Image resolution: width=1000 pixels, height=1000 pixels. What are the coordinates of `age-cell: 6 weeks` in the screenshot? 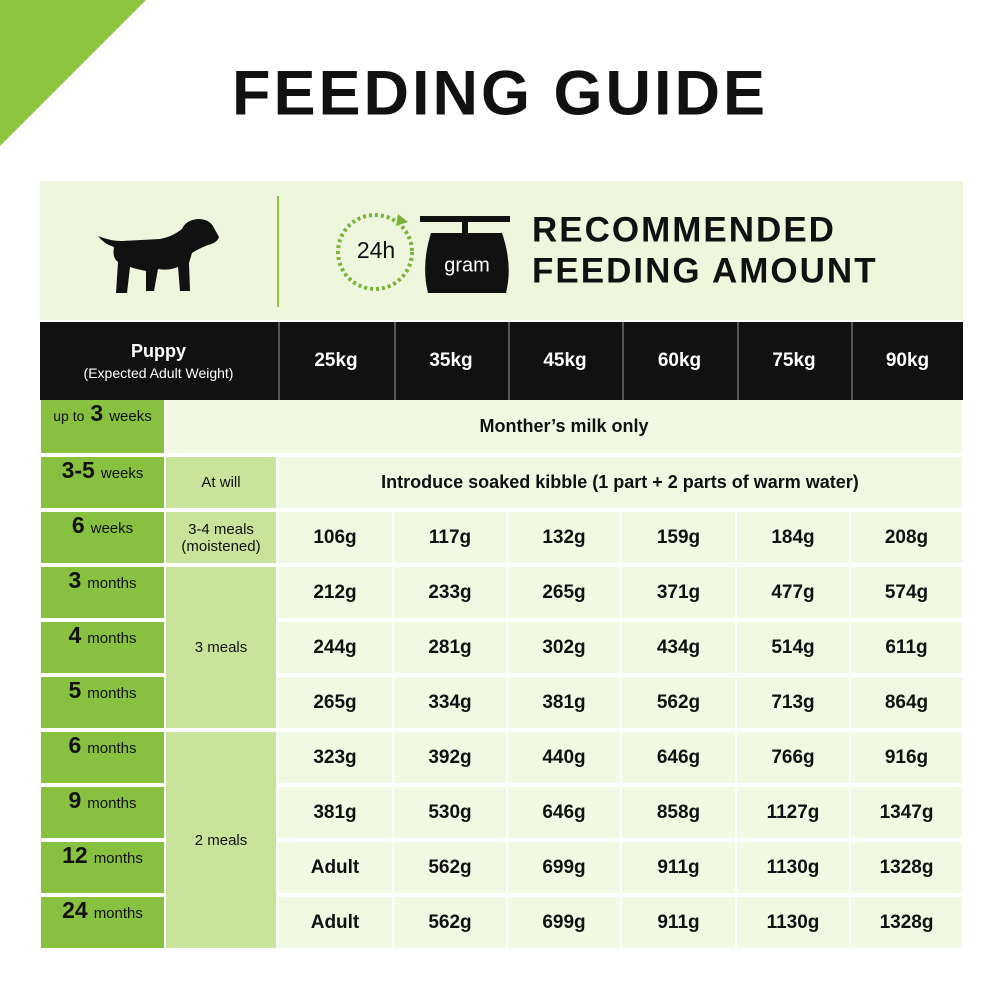 It's located at (102, 537).